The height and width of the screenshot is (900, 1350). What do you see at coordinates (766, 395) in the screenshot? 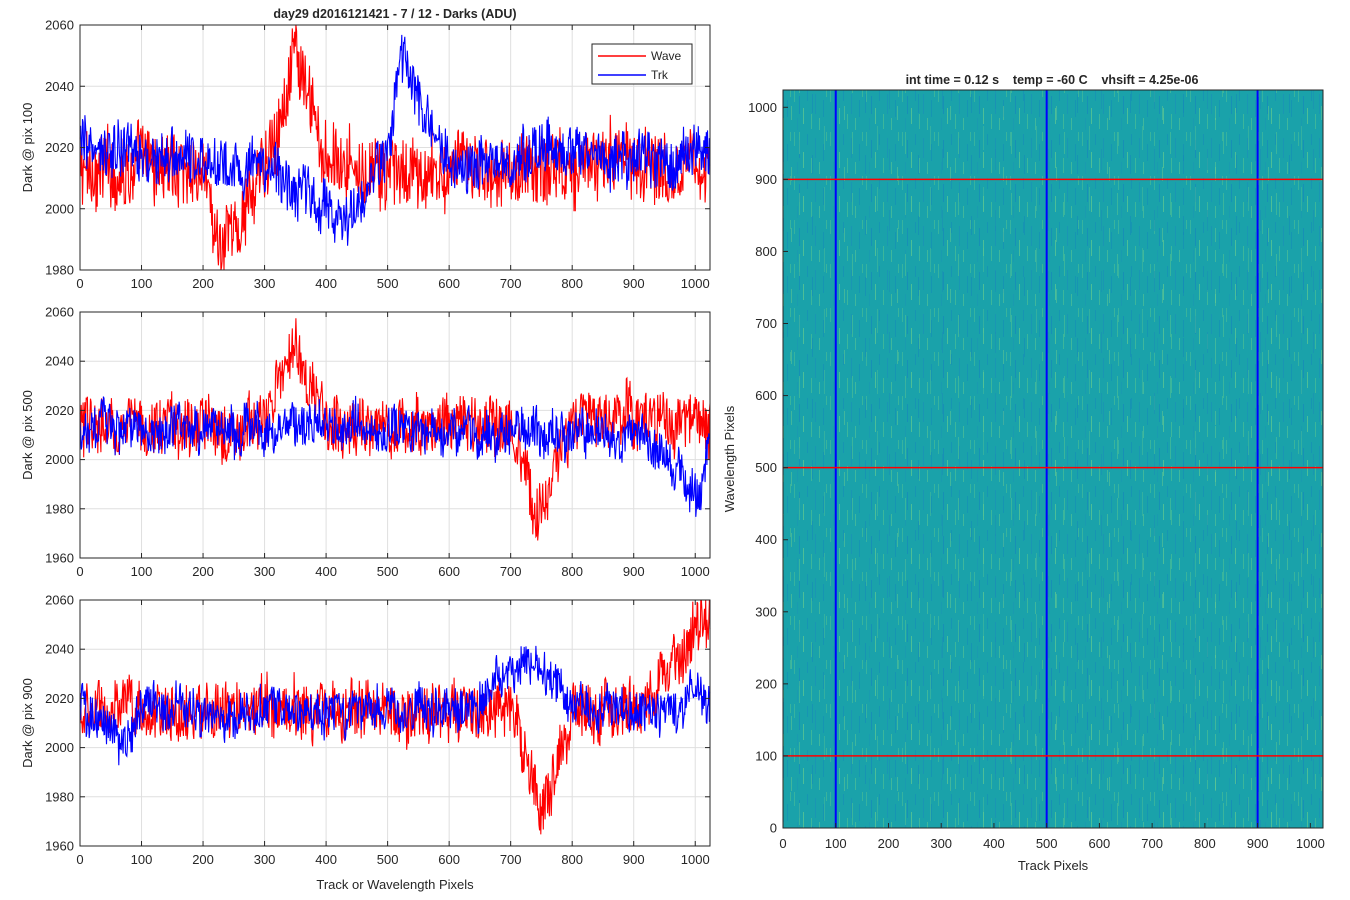
I see `y-tick-label: 600` at bounding box center [766, 395].